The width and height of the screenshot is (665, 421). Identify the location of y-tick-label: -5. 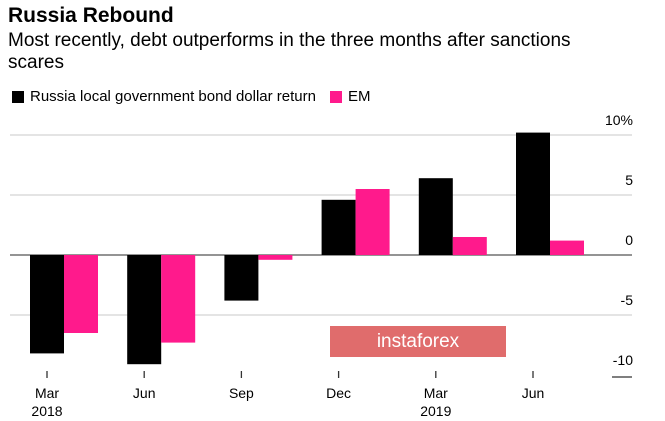
(627, 300).